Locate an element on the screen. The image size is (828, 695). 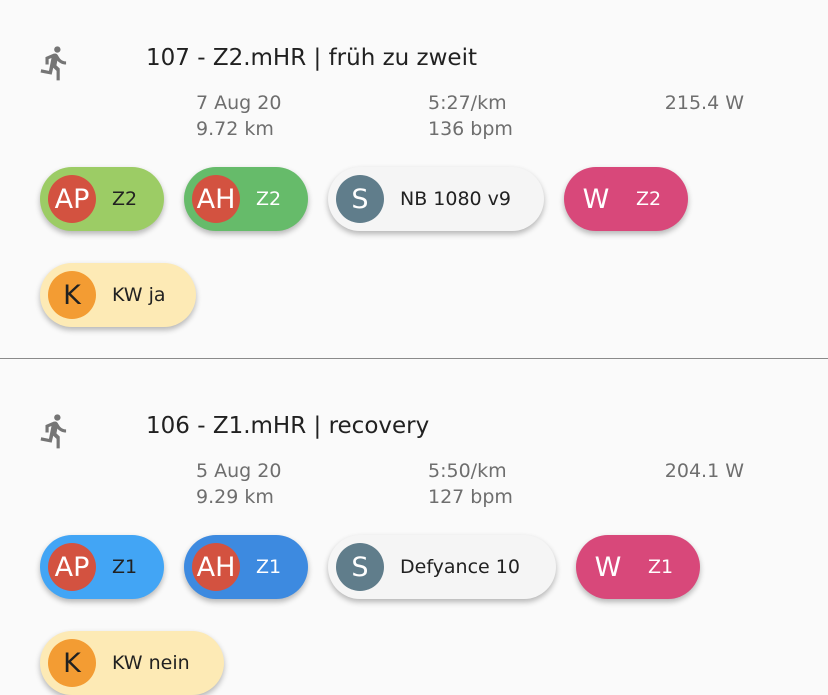
chip-shoe: S Defyance 10 is located at coordinates (442, 567).